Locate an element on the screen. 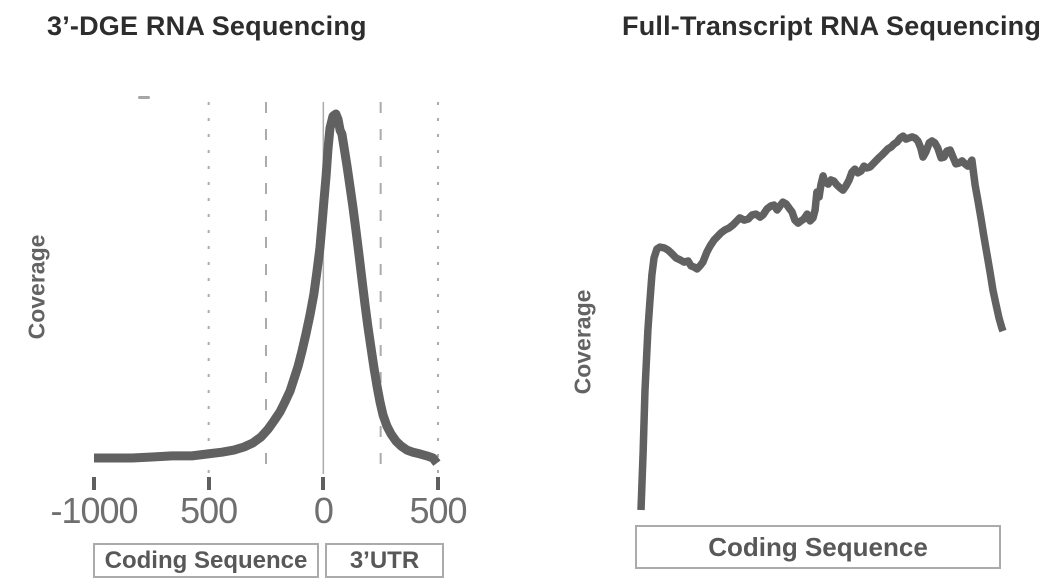  x-axis-tick-label: 0 is located at coordinates (323, 510).